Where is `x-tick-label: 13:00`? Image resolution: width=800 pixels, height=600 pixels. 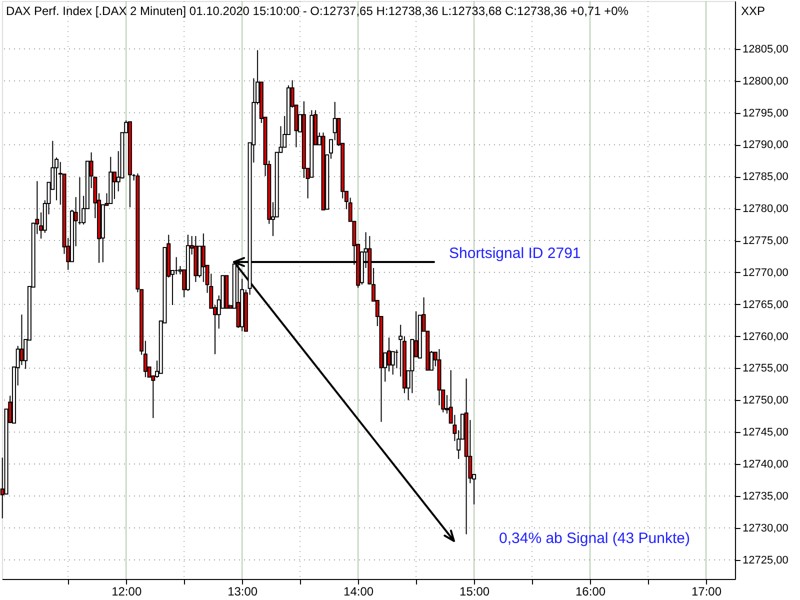
x-tick-label: 13:00 is located at coordinates (243, 591).